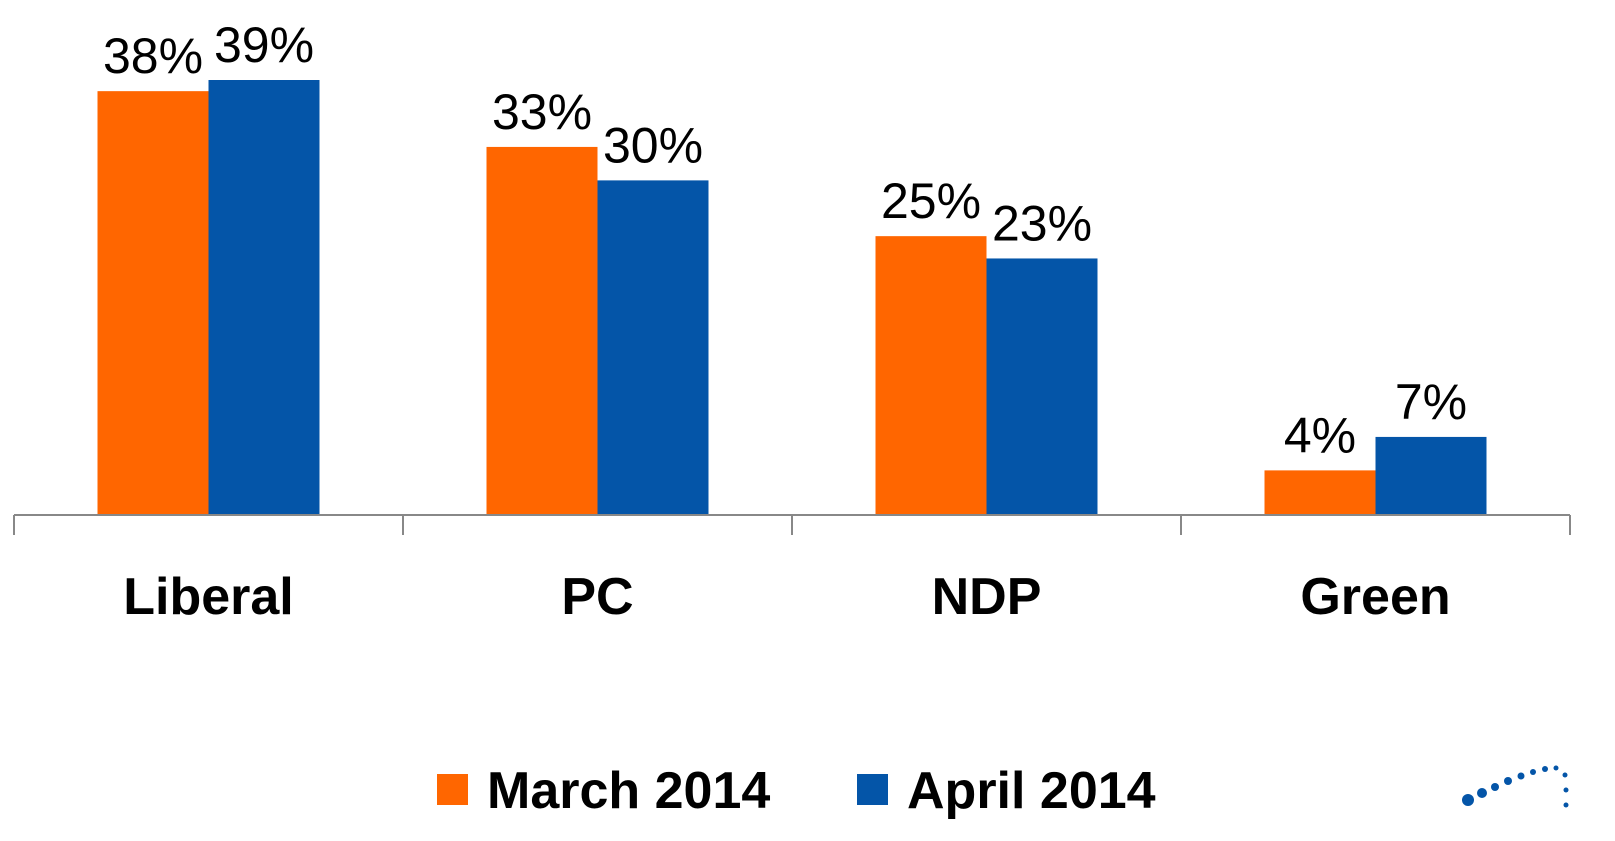 Image resolution: width=1615 pixels, height=841 pixels. What do you see at coordinates (931, 201) in the screenshot?
I see `data-label: 25%` at bounding box center [931, 201].